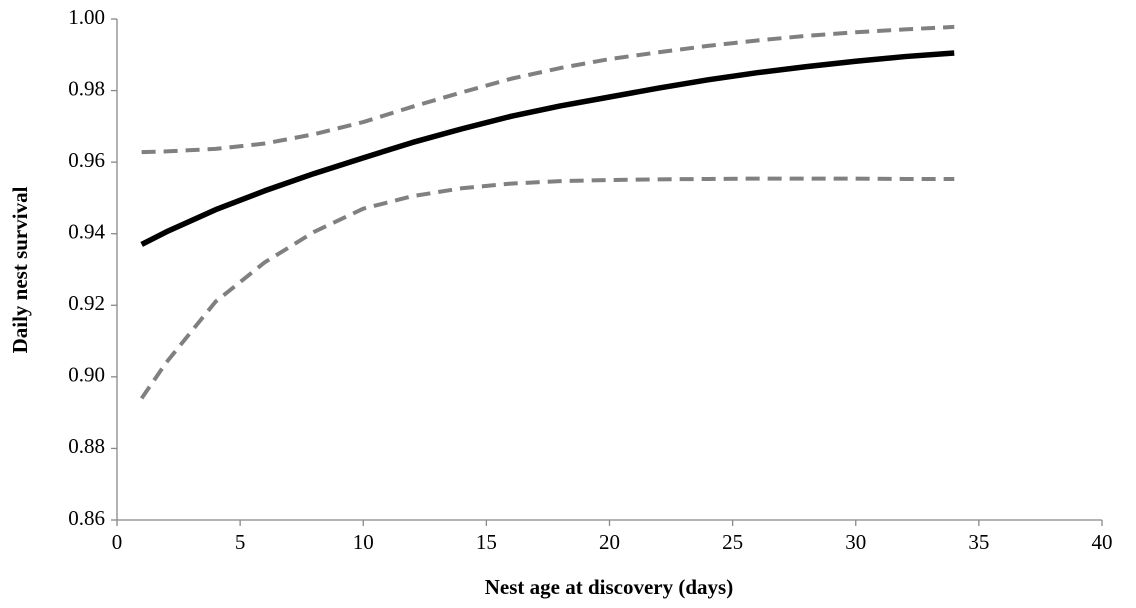  I want to click on x-tick-label: 0, so click(117, 542).